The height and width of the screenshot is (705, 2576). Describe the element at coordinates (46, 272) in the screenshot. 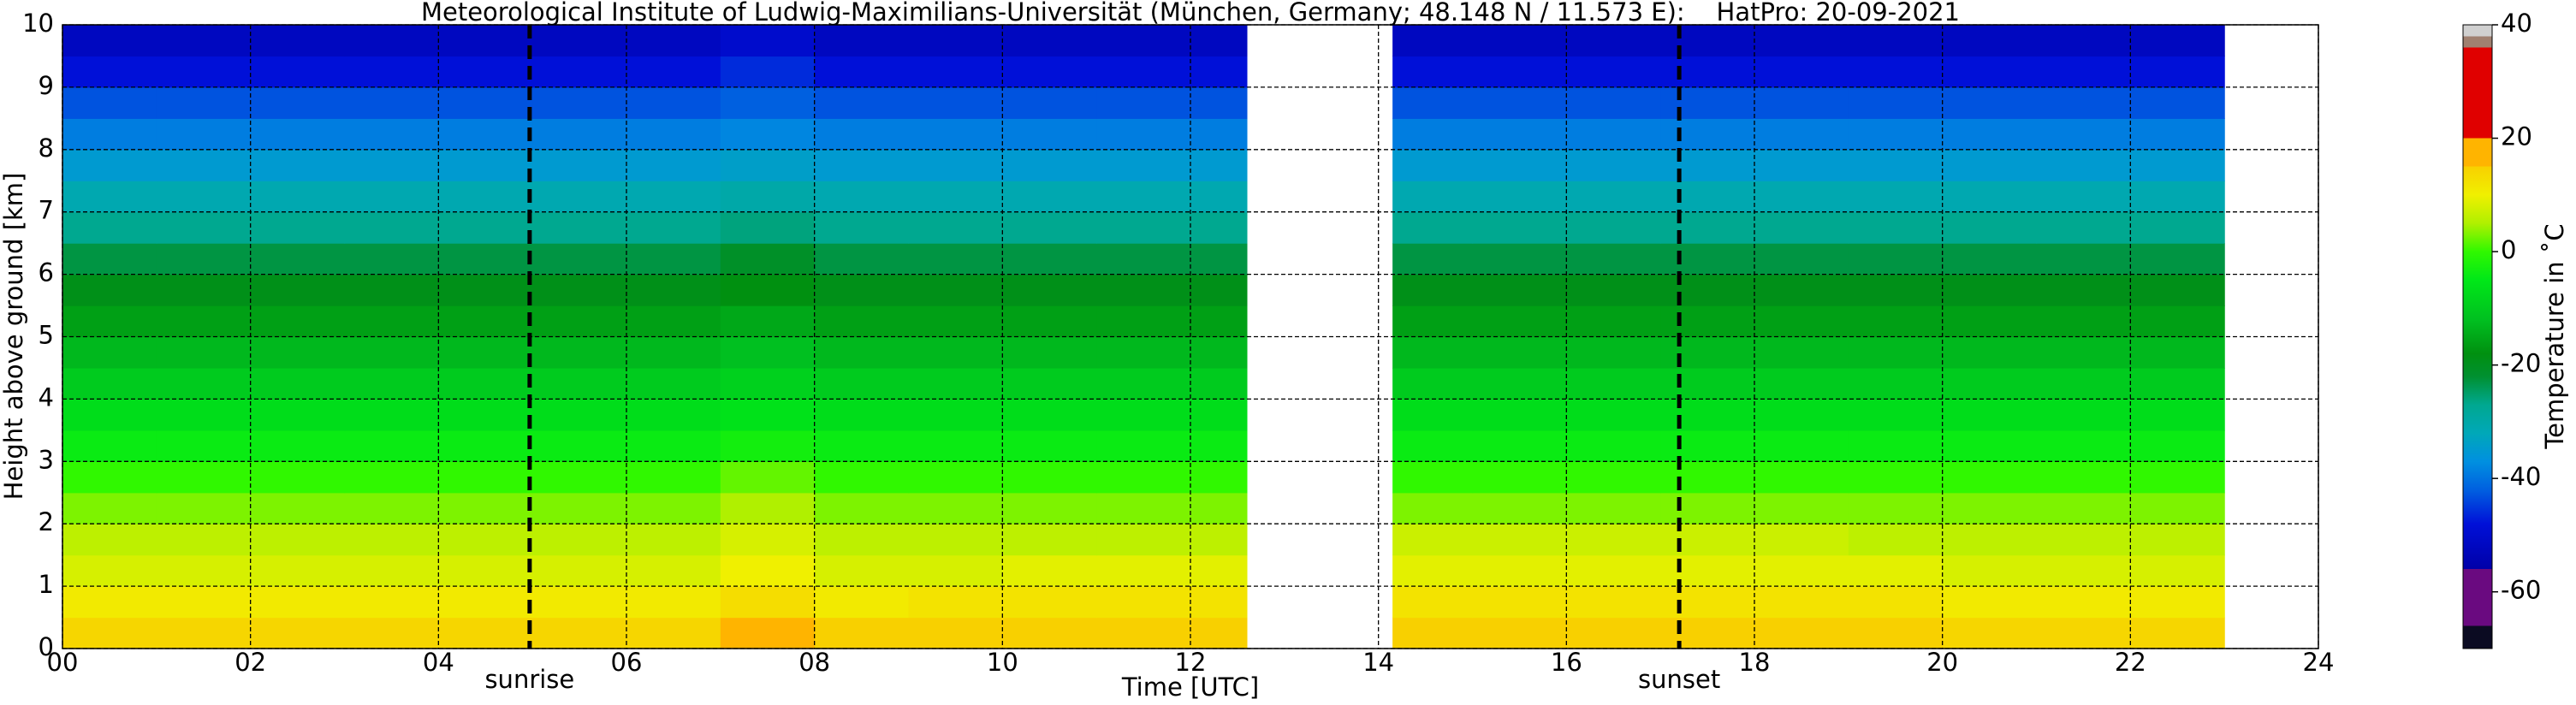

I see `y-tick-label: 6` at that location.